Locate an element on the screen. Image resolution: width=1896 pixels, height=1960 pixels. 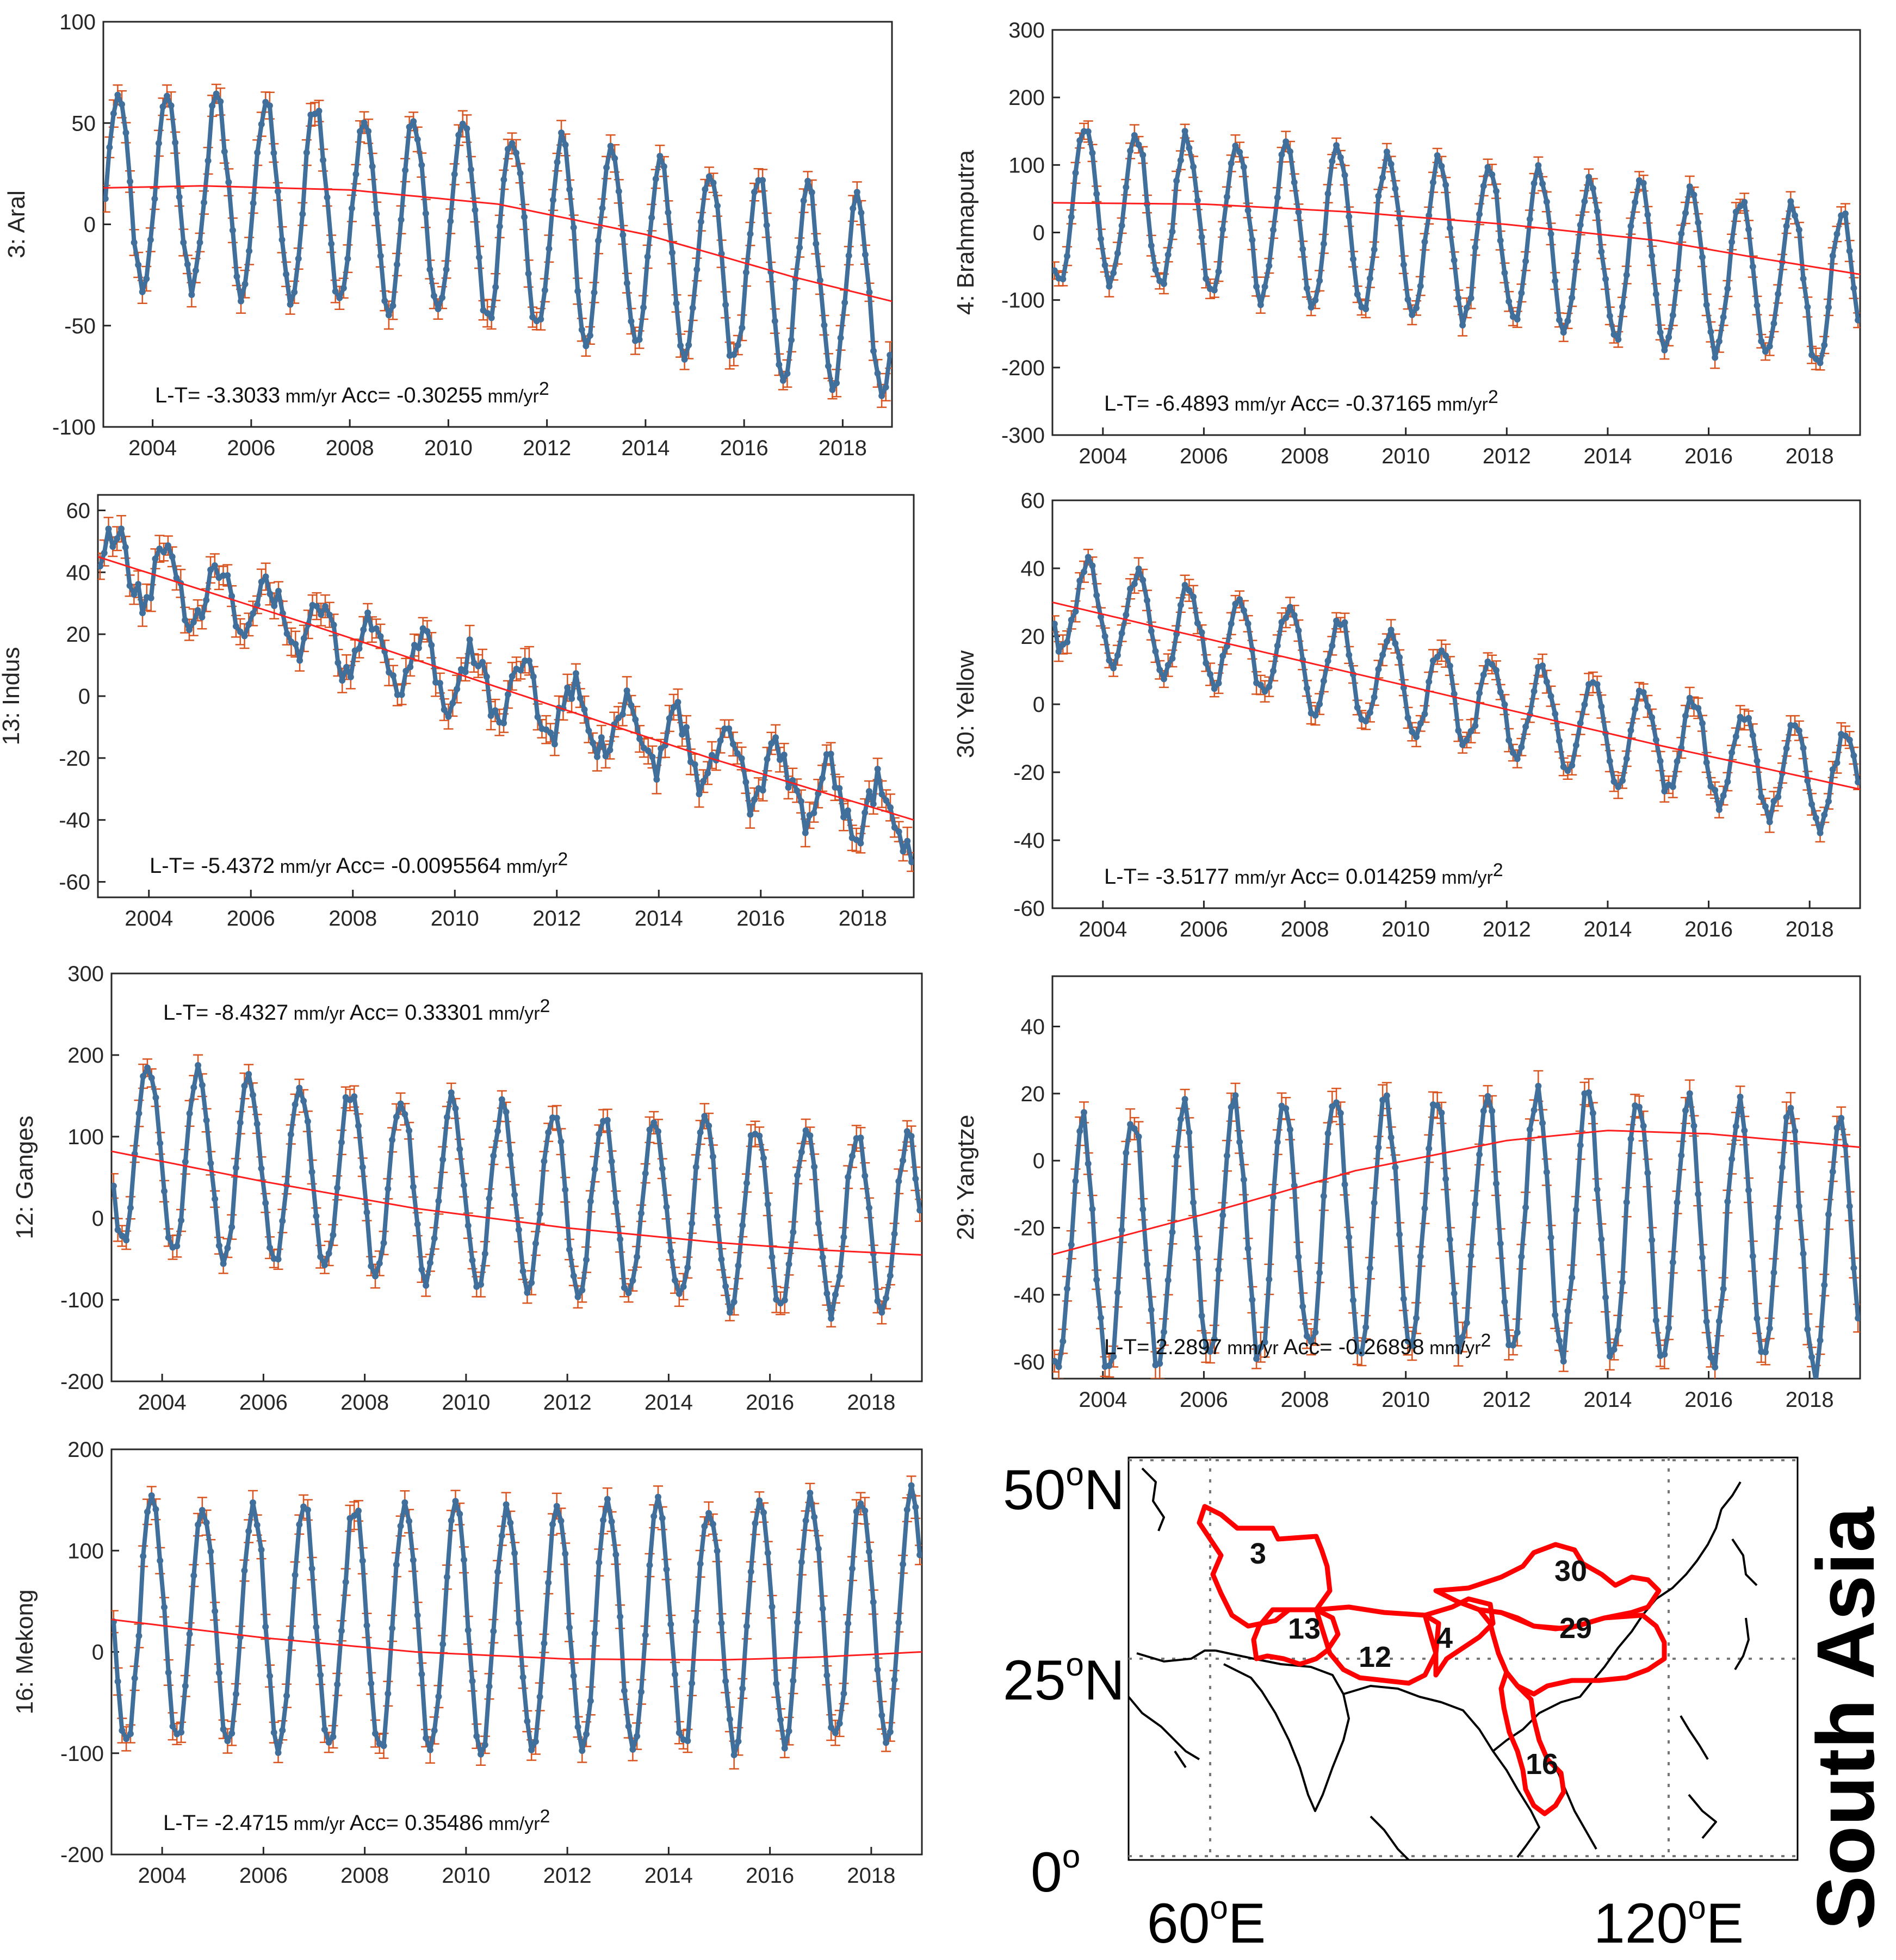
y-tick-label: -40 is located at coordinates (75, 821).